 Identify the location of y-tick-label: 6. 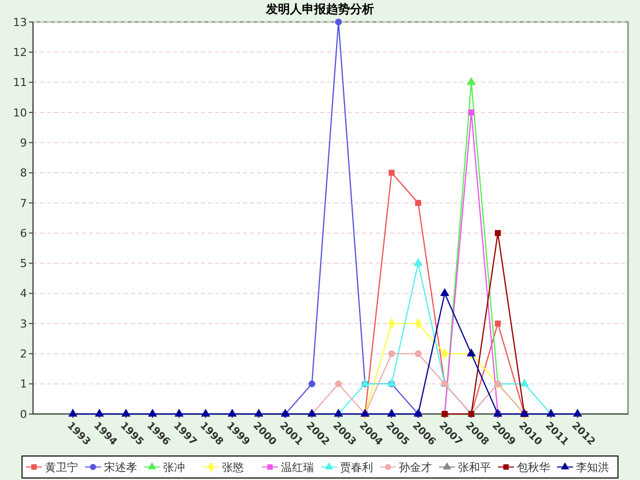
(23, 233).